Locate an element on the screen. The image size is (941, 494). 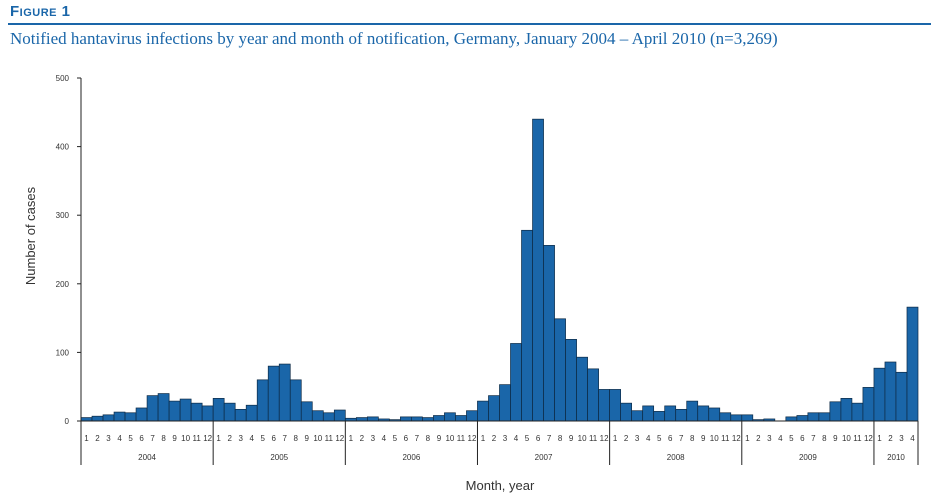
year-label: 2007 is located at coordinates (544, 457).